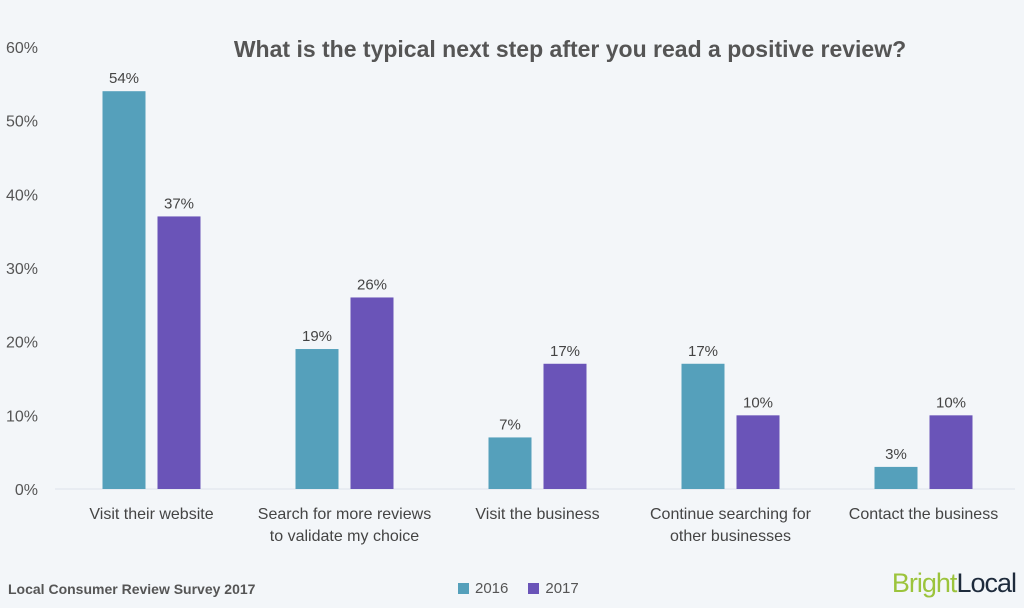 Image resolution: width=1024 pixels, height=608 pixels. I want to click on legend: 2016 2017, so click(518, 588).